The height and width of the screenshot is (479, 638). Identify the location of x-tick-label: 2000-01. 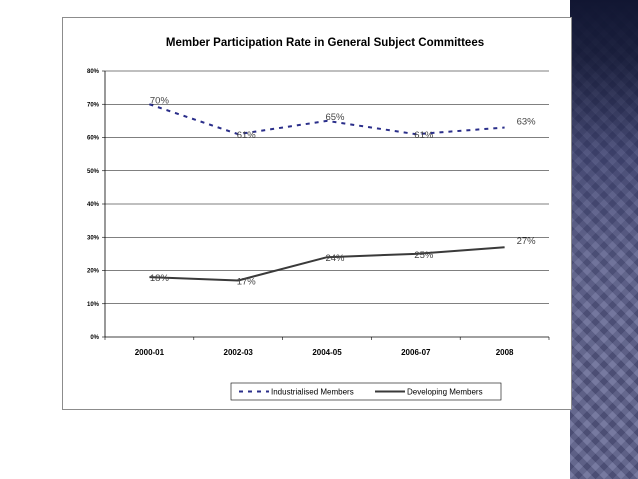
(150, 352).